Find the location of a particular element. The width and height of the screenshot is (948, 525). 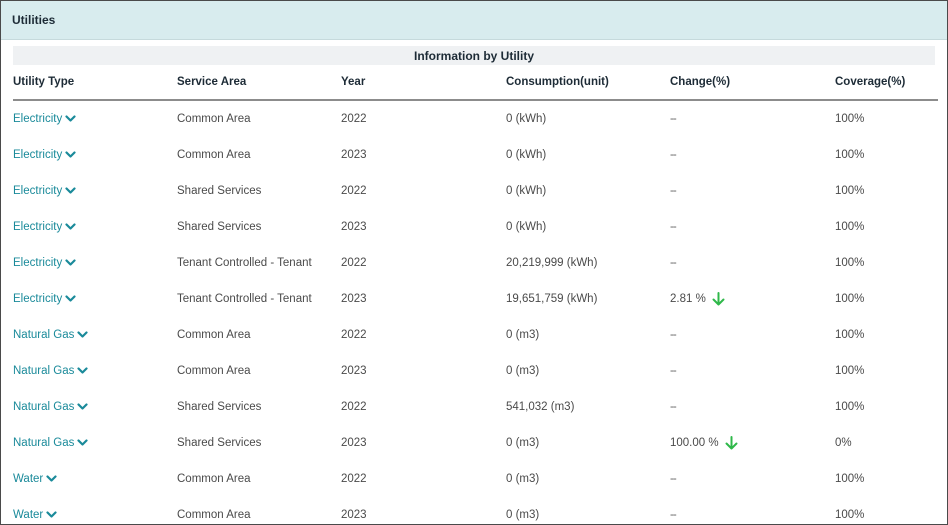

service-area-cell: Tenant Controlled - Tenant is located at coordinates (244, 299).